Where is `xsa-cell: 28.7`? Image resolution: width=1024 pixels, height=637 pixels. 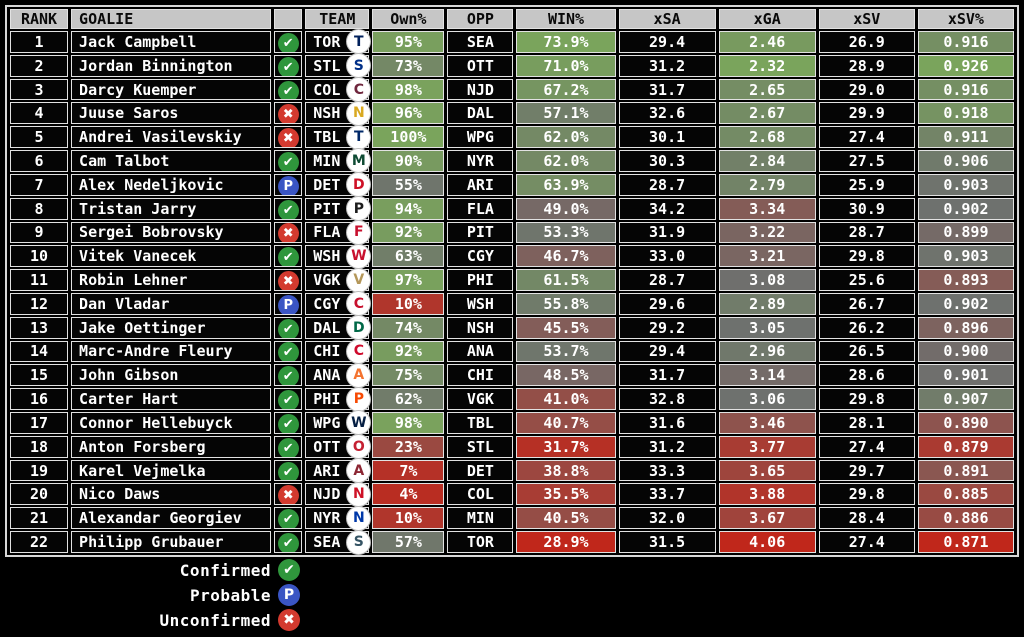 xsa-cell: 28.7 is located at coordinates (667, 184).